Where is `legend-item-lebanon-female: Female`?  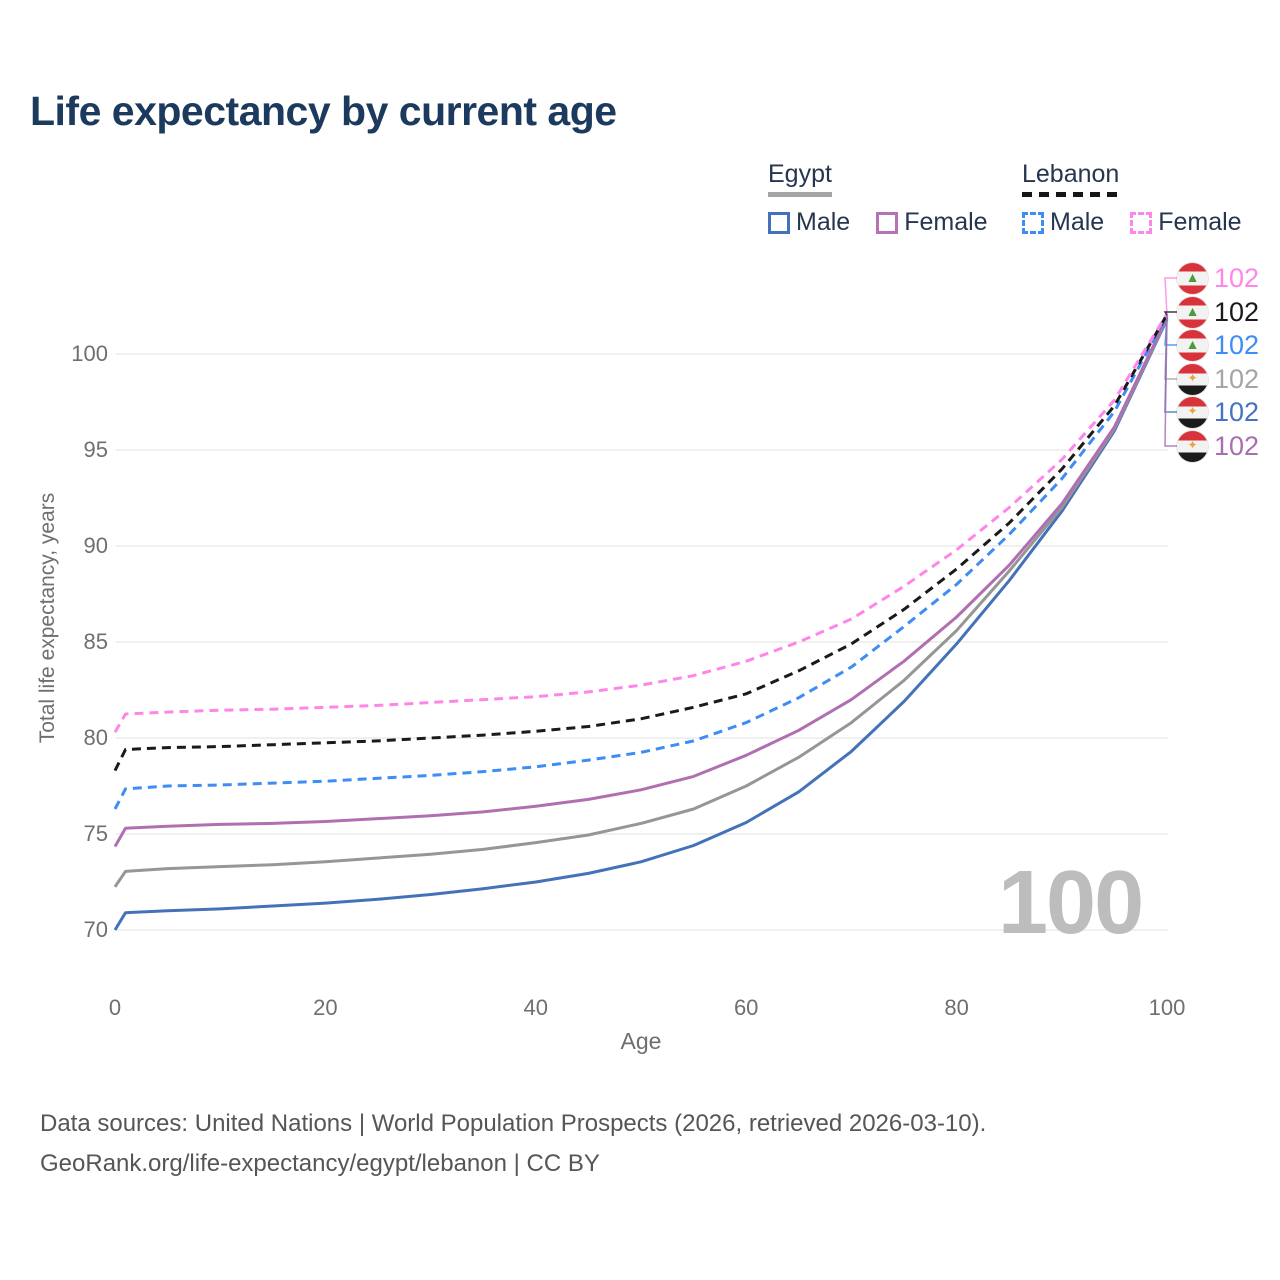
legend-item-lebanon-female: Female is located at coordinates (1186, 222).